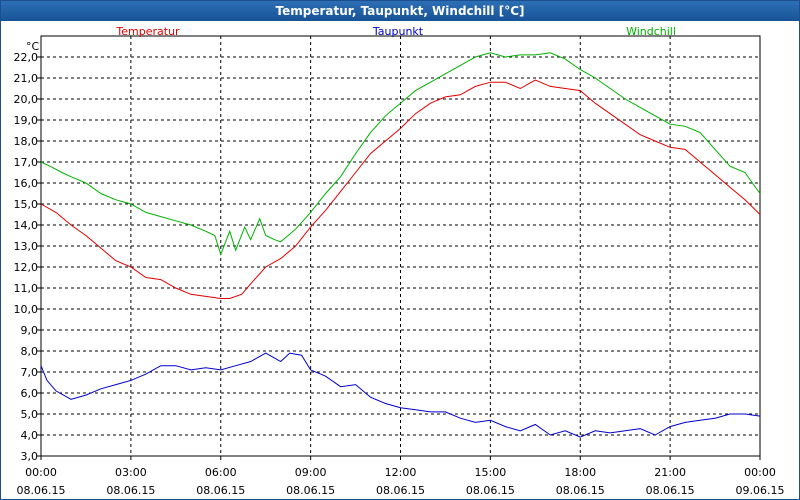 The width and height of the screenshot is (800, 500). What do you see at coordinates (30, 414) in the screenshot?
I see `y-tick-label: 5,0` at bounding box center [30, 414].